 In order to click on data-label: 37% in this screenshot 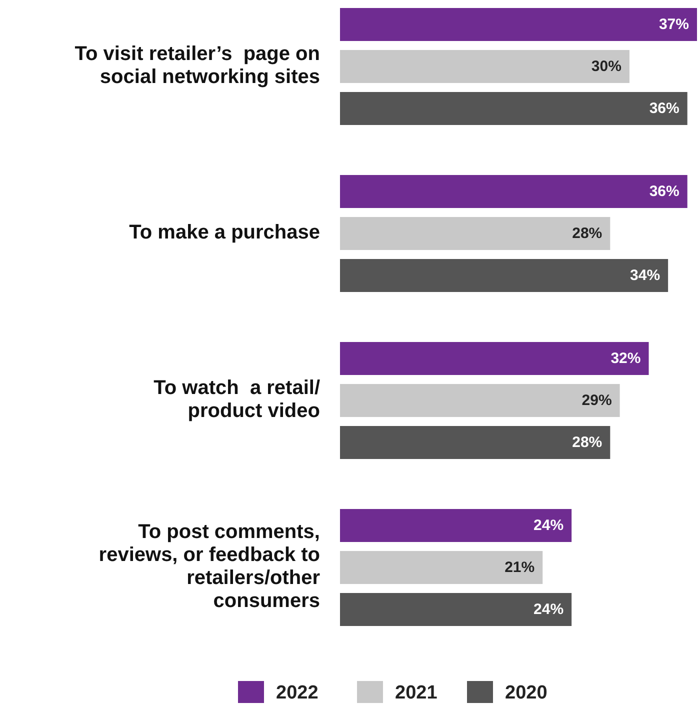, I will do `click(673, 24)`.